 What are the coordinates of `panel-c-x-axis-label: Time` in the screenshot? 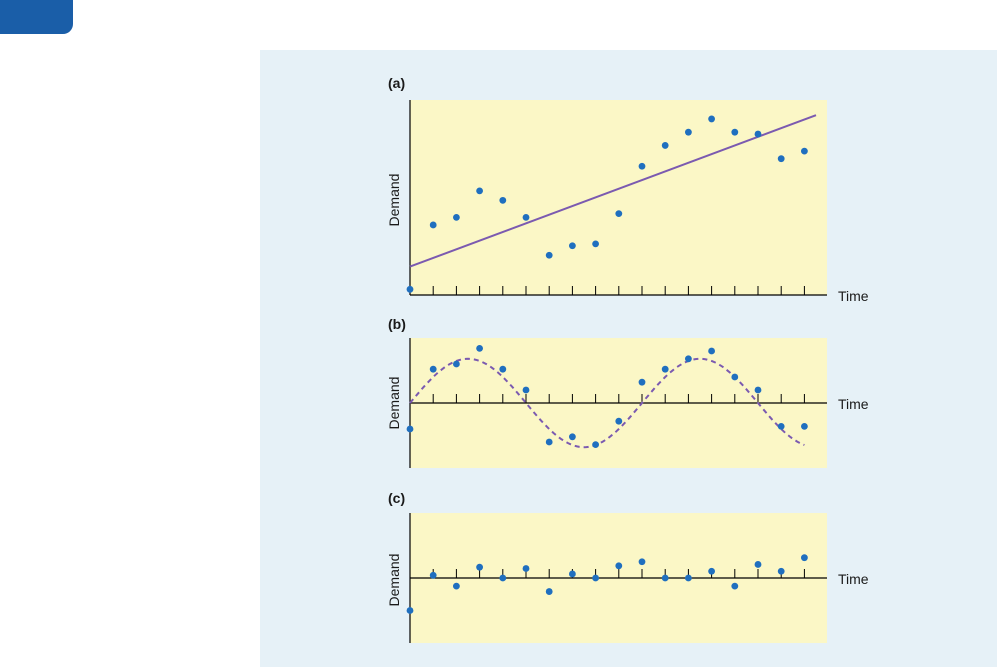 It's located at (853, 579).